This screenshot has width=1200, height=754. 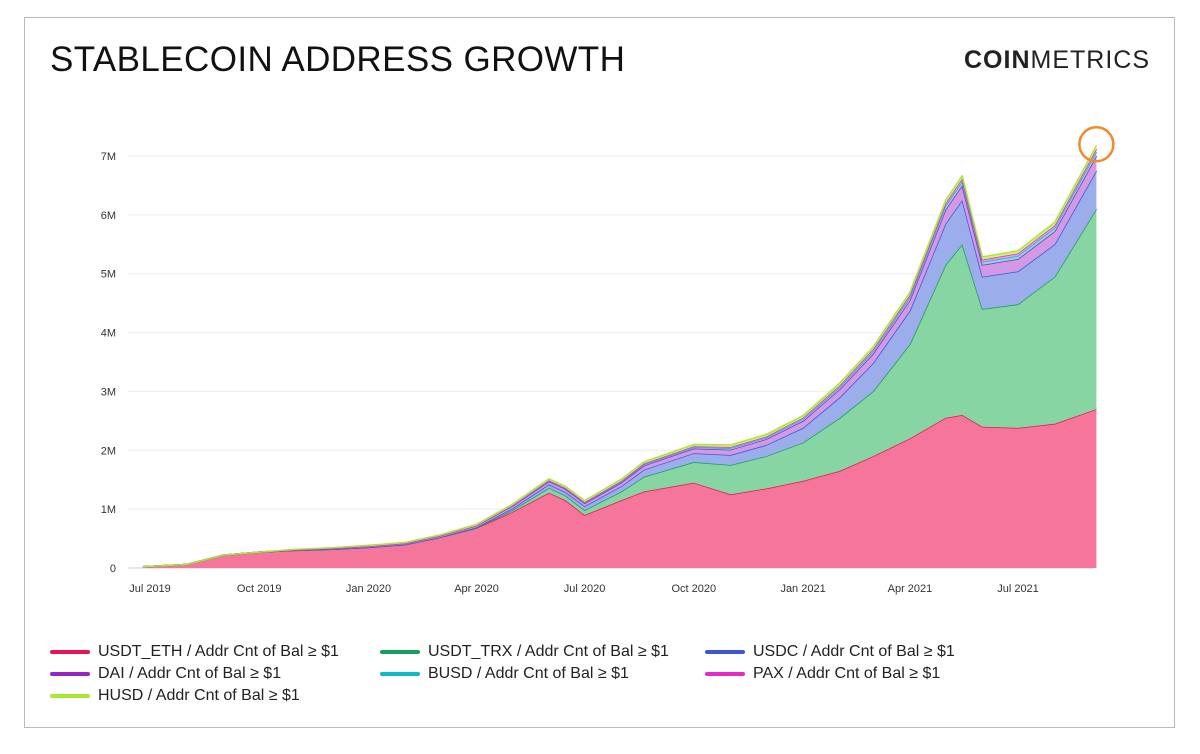 What do you see at coordinates (548, 651) in the screenshot?
I see `legend-label: USDT_TRX / Addr Cnt of Bal ≥ $1` at bounding box center [548, 651].